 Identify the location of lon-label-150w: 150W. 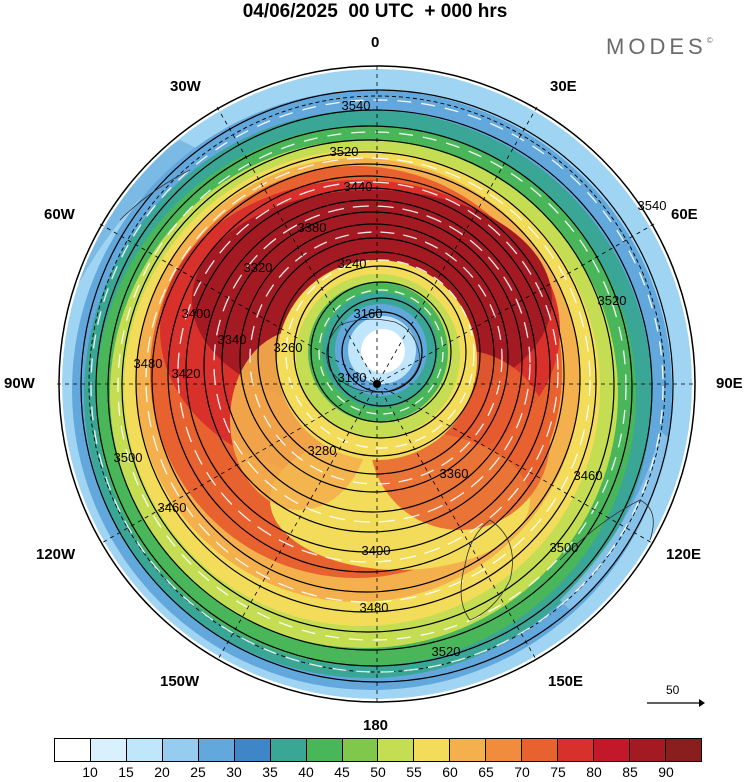
(180, 681).